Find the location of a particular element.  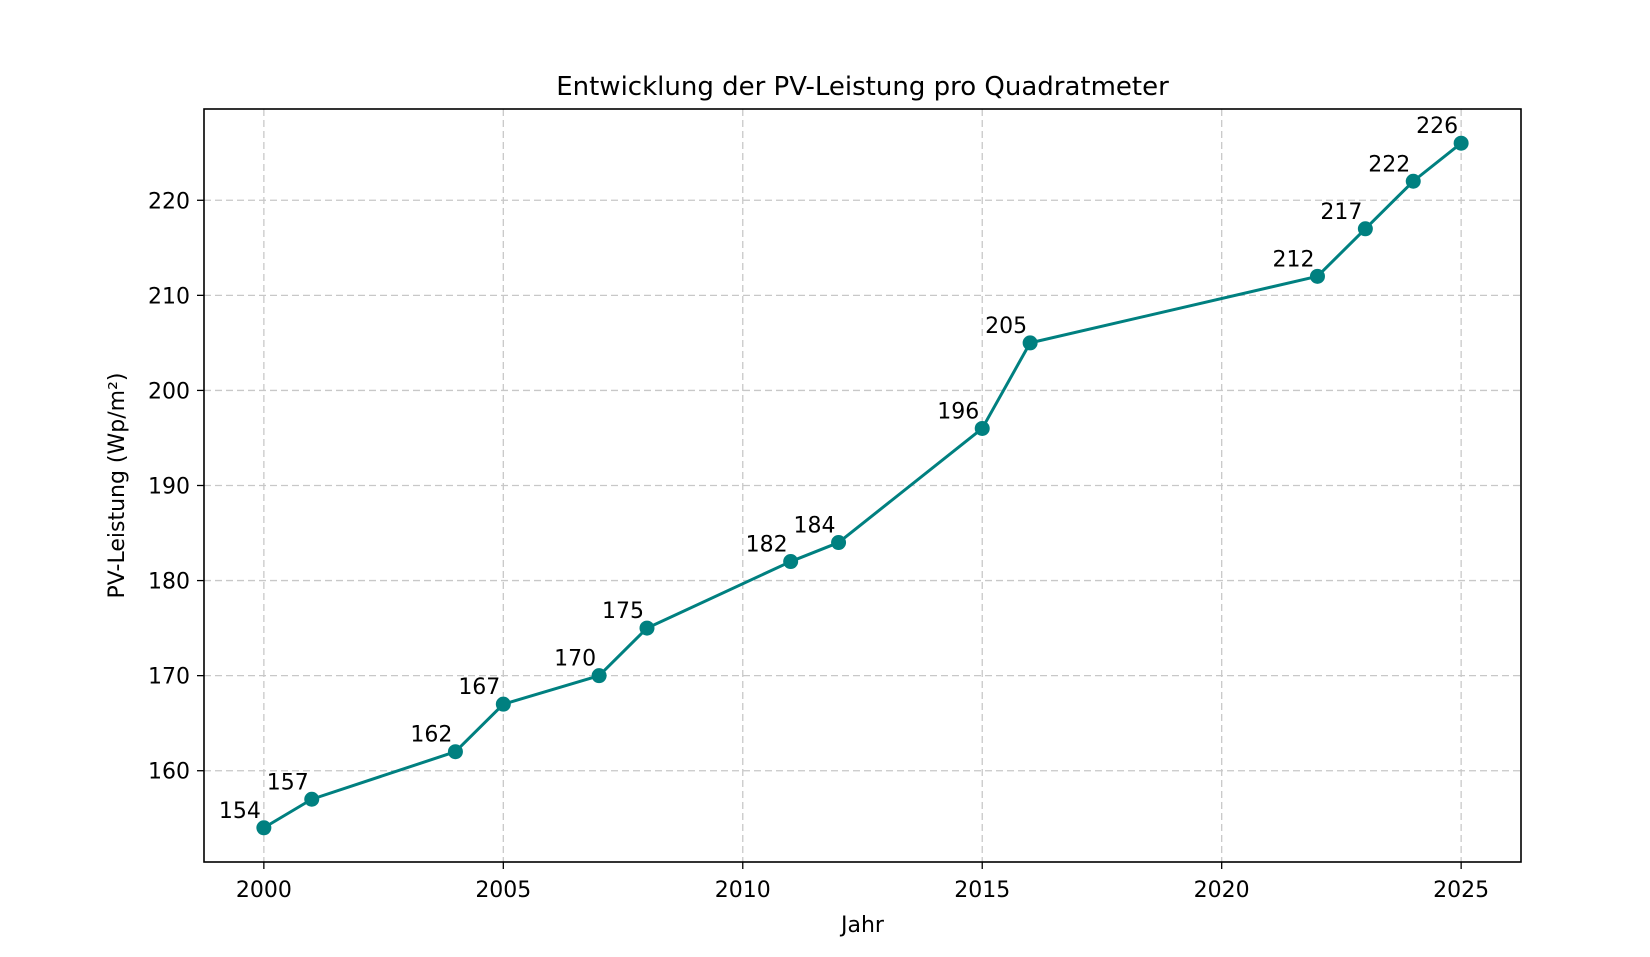

x-tick-label: 2020 is located at coordinates (1222, 890).